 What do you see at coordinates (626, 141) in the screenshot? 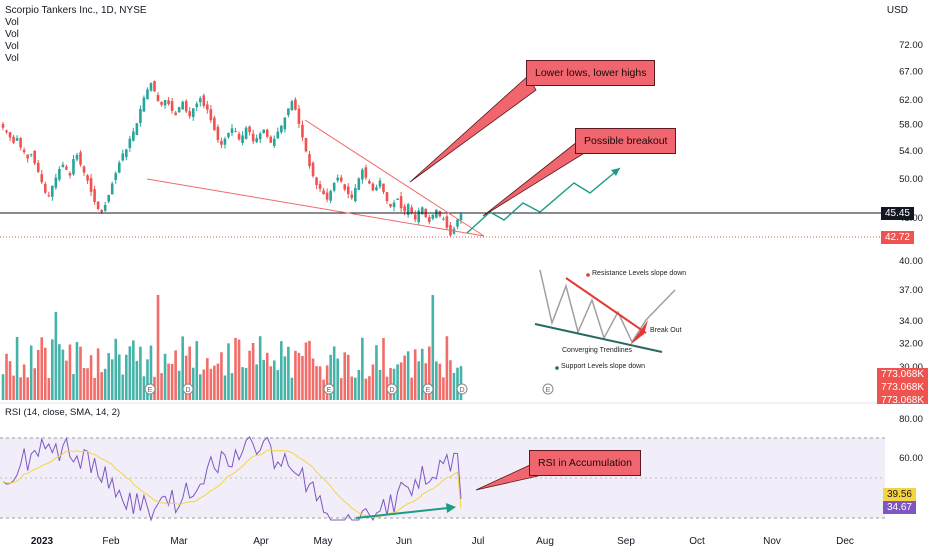
I see `callout-possible-breakout: Possible breakout` at bounding box center [626, 141].